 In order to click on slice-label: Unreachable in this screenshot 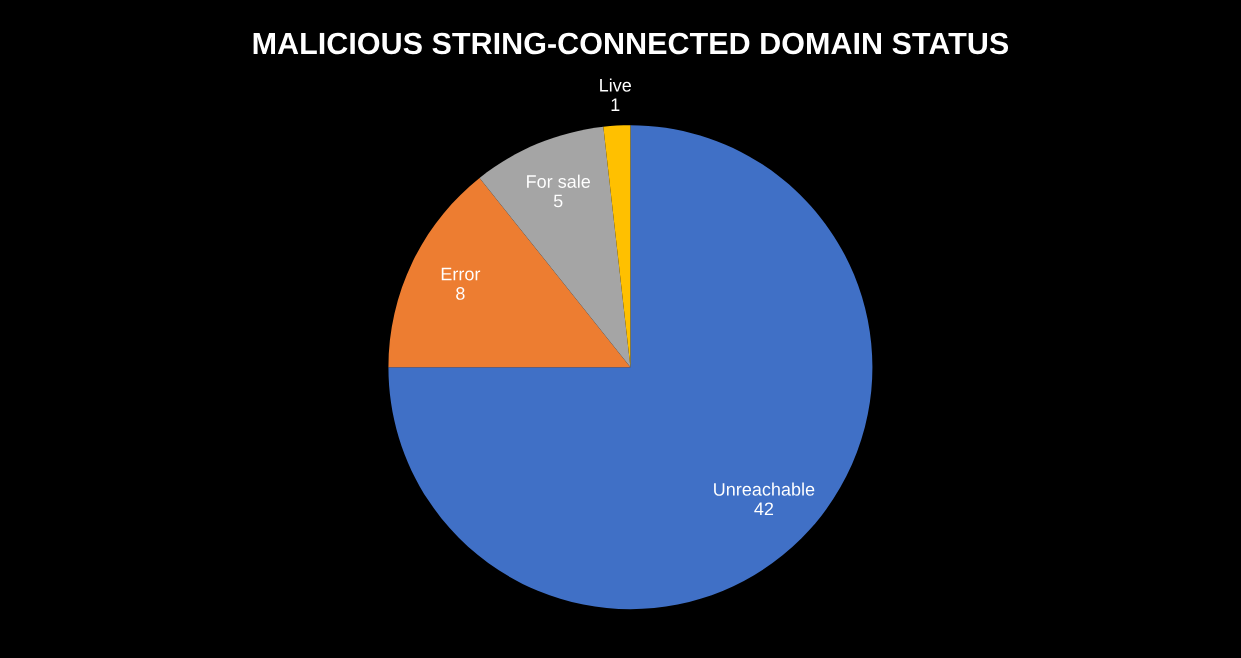, I will do `click(764, 489)`.